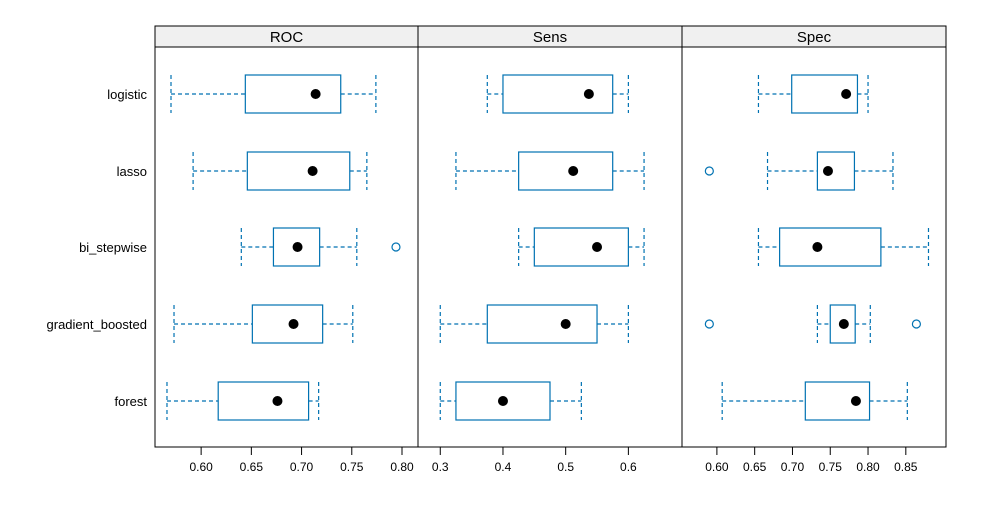 This screenshot has width=981, height=520. I want to click on median-dot-ROC-forest, so click(277, 401).